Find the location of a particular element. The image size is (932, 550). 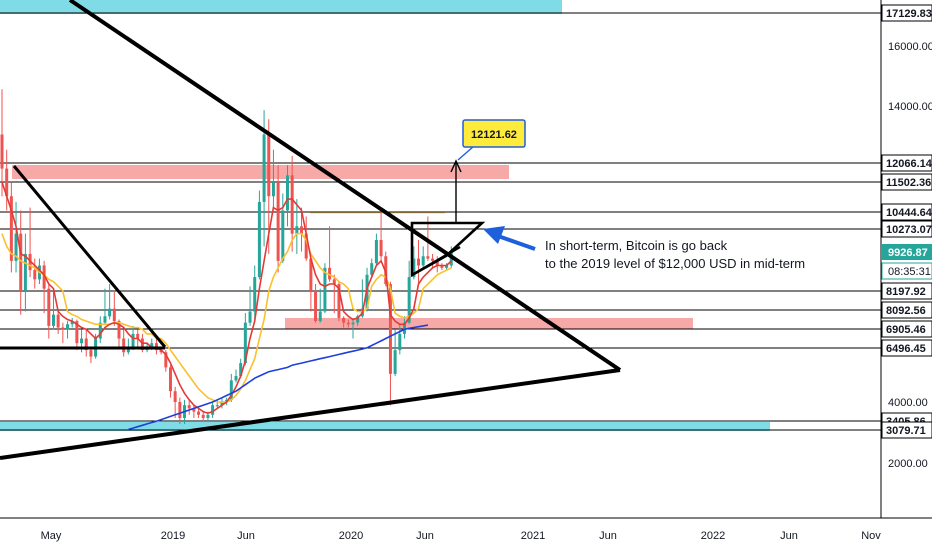

price-label-2: 11502.36 is located at coordinates (908, 183).